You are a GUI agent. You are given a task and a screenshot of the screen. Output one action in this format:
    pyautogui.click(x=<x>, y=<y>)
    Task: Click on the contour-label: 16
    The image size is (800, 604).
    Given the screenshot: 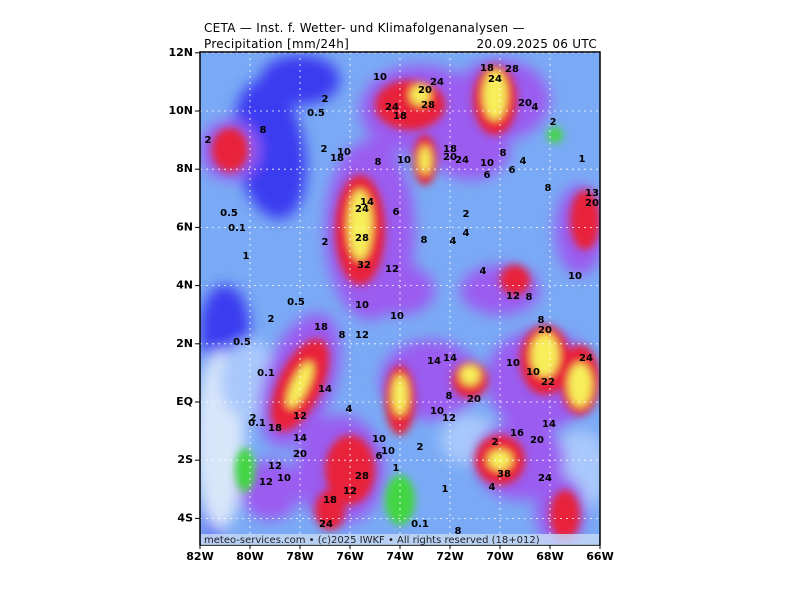 What is the action you would take?
    pyautogui.click(x=517, y=433)
    